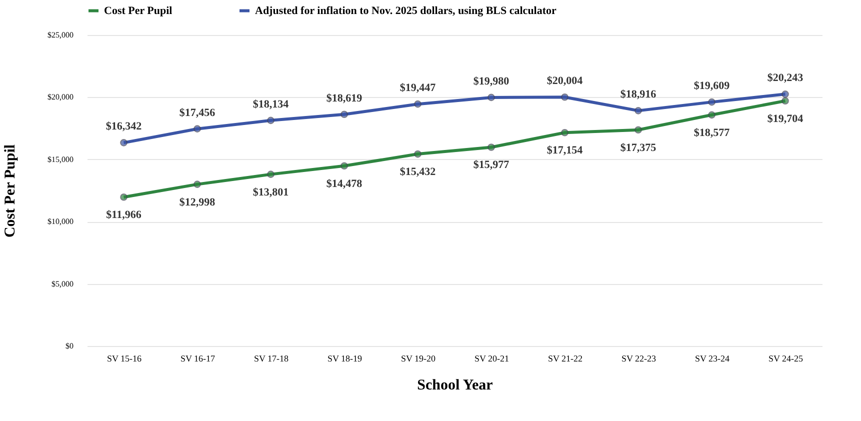 The height and width of the screenshot is (421, 861). Describe the element at coordinates (345, 359) in the screenshot. I see `x-tick-label: SV 18-19` at that location.